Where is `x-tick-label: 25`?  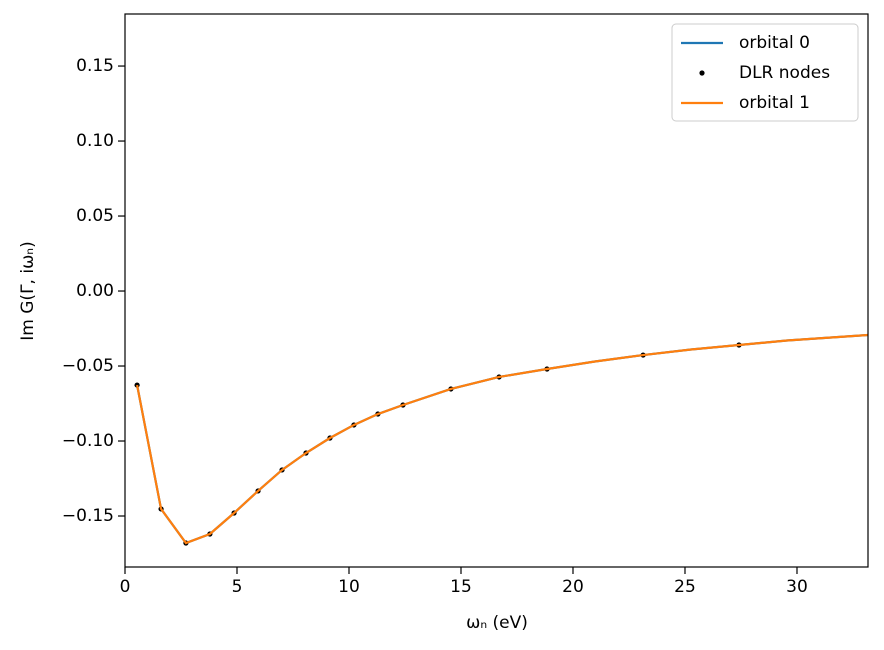 x-tick-label: 25 is located at coordinates (685, 587).